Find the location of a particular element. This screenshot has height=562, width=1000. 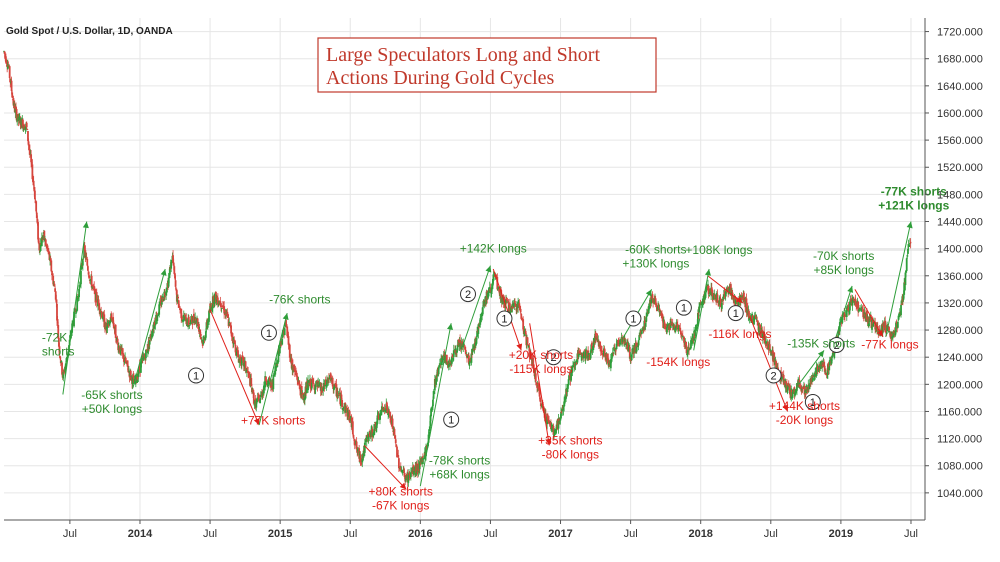

cycle-marker: 2 is located at coordinates (836, 344).